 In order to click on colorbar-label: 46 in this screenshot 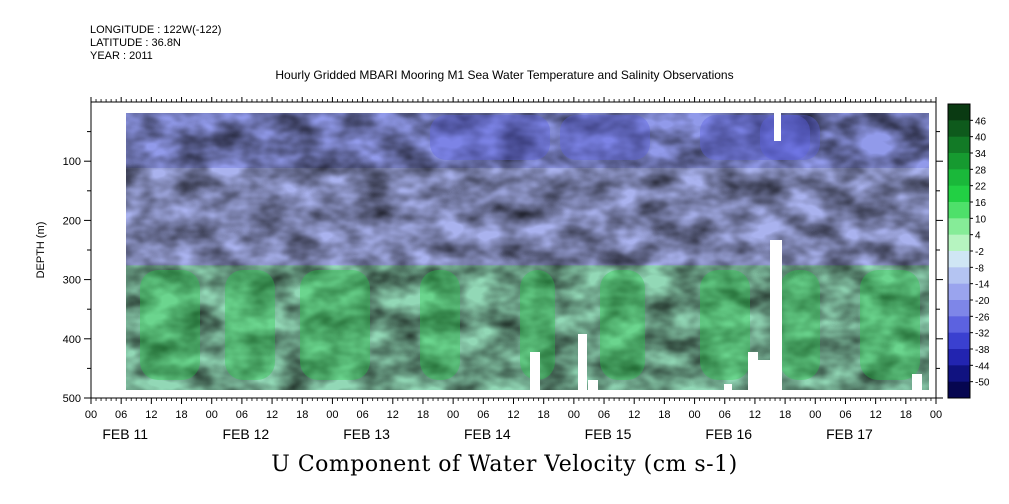, I will do `click(981, 121)`.